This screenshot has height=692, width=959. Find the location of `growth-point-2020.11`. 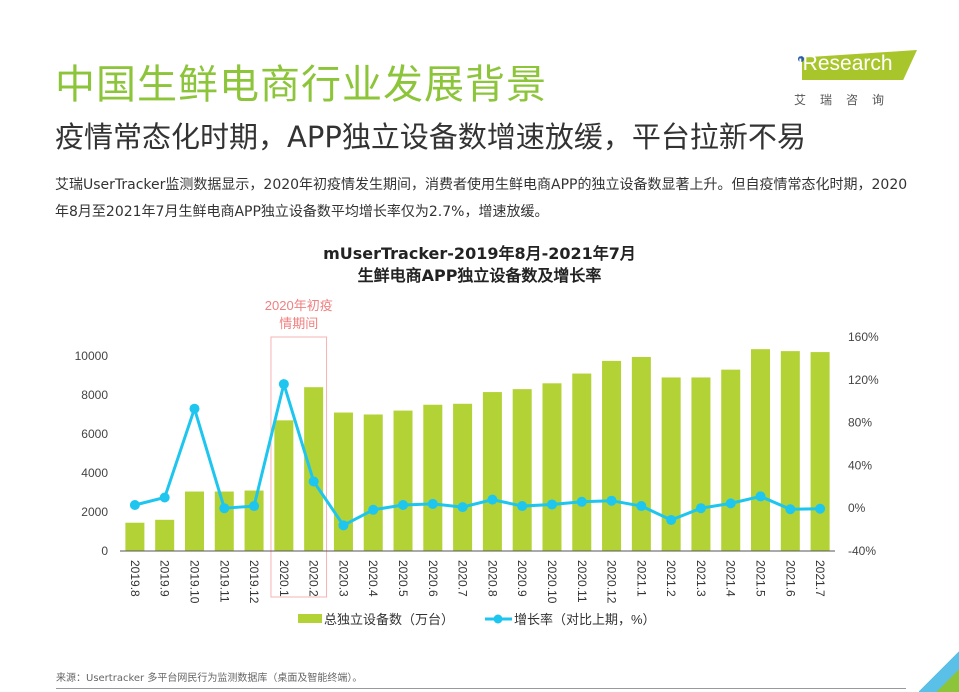

growth-point-2020.11 is located at coordinates (581, 501).